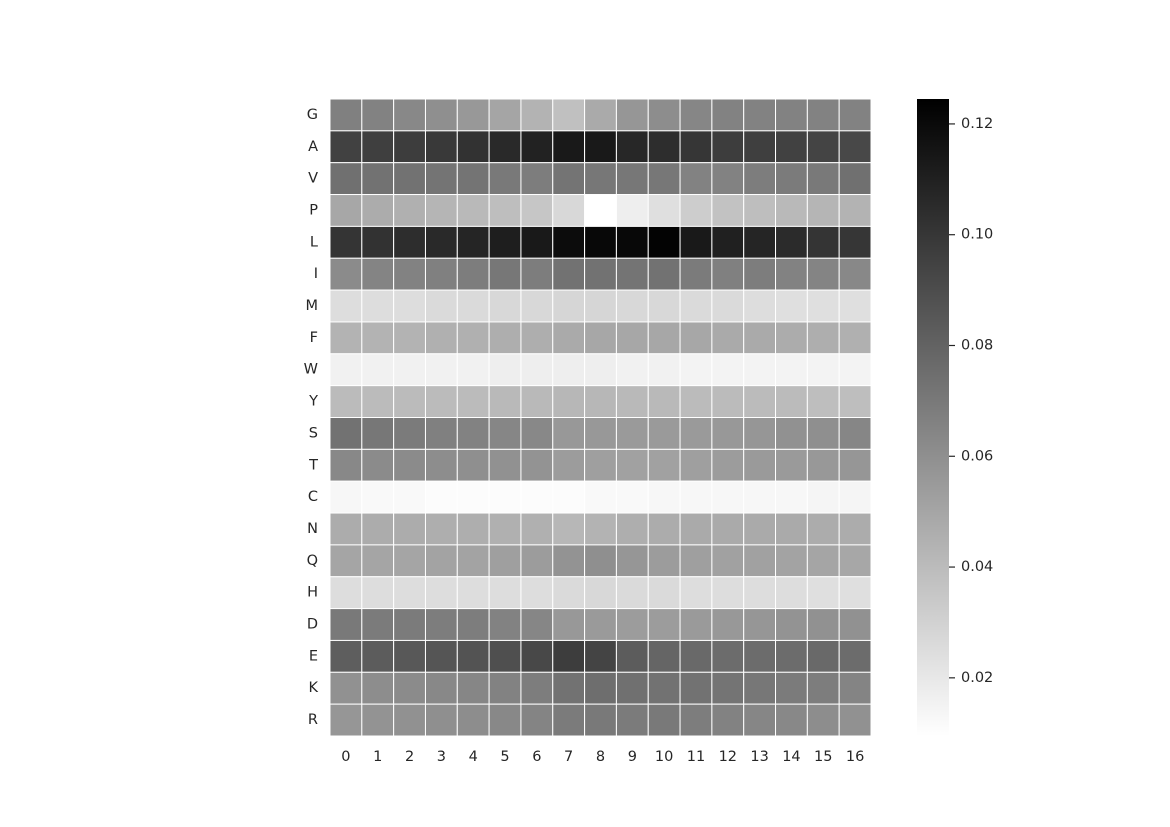  What do you see at coordinates (823, 757) in the screenshot?
I see `x-tick-label: 15` at bounding box center [823, 757].